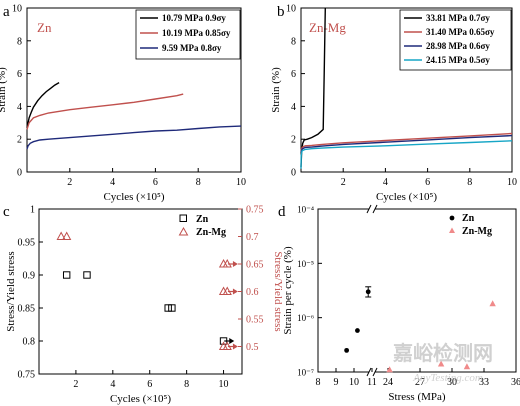  What do you see at coordinates (336, 382) in the screenshot?
I see `x-tick-label: 9` at bounding box center [336, 382].